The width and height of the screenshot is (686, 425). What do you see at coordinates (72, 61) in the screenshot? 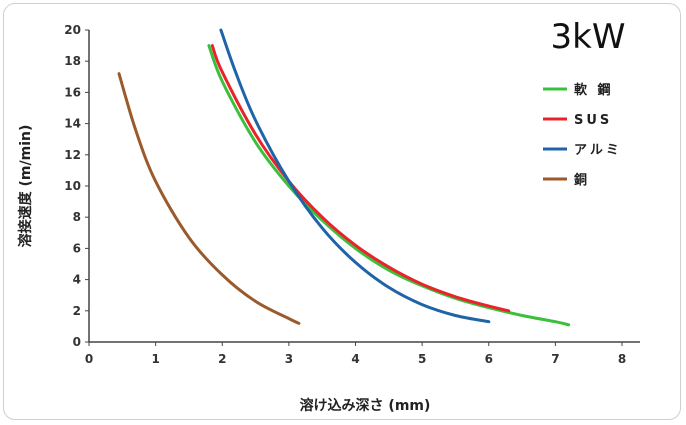
I see `y-tick-label: 18` at bounding box center [72, 61].